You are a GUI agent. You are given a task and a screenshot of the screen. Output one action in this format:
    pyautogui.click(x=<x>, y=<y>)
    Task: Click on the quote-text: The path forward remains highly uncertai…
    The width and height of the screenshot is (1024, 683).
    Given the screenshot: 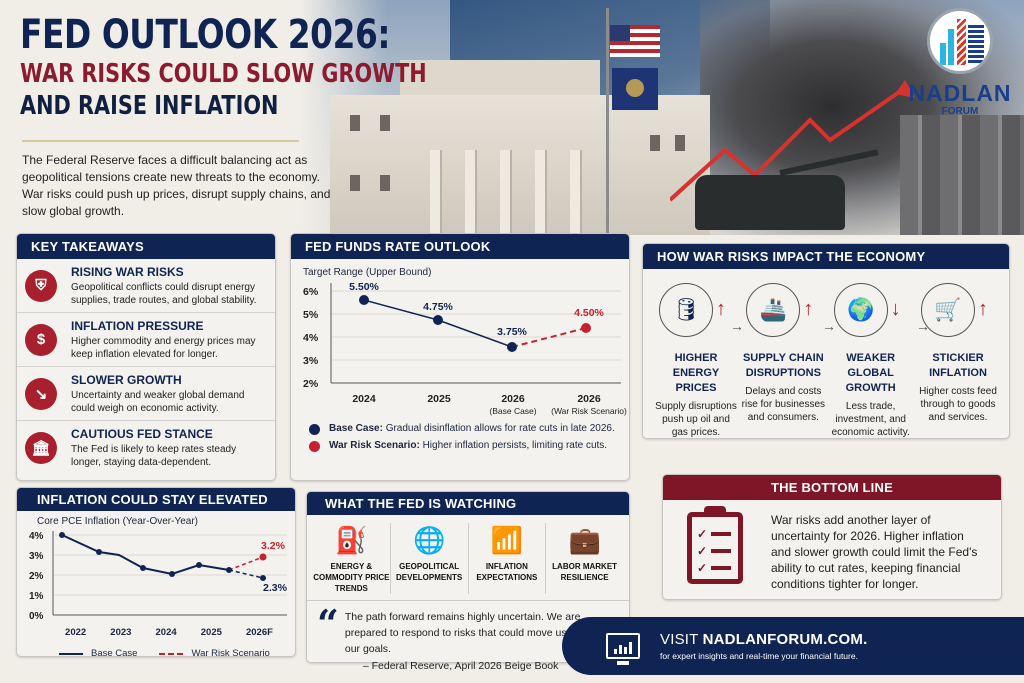 What is the action you would take?
    pyautogui.click(x=481, y=633)
    